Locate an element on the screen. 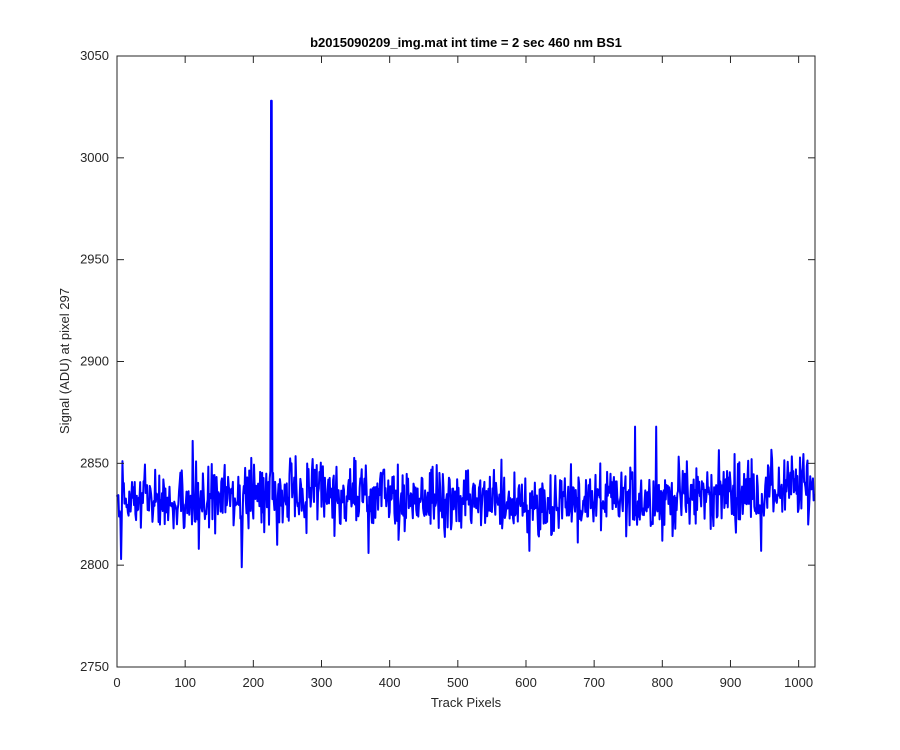 Image resolution: width=900 pixels, height=750 pixels. x-tick-label: 1000 is located at coordinates (798, 682).